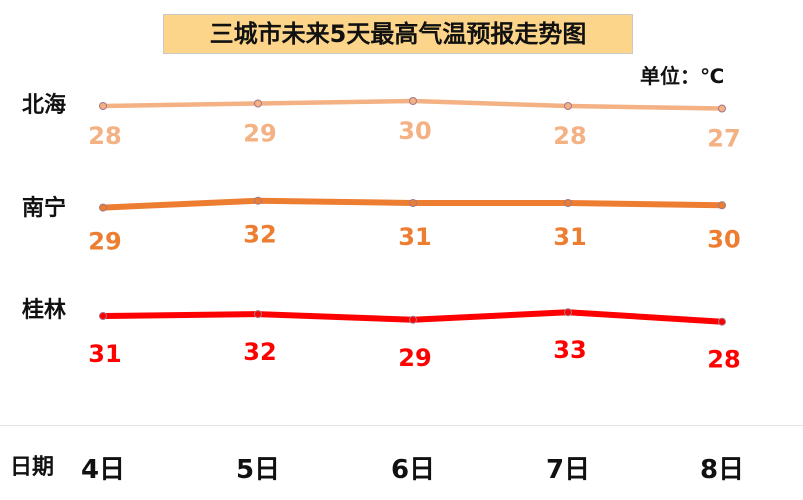  I want to click on unit-label: 单位：℃, so click(682, 76).